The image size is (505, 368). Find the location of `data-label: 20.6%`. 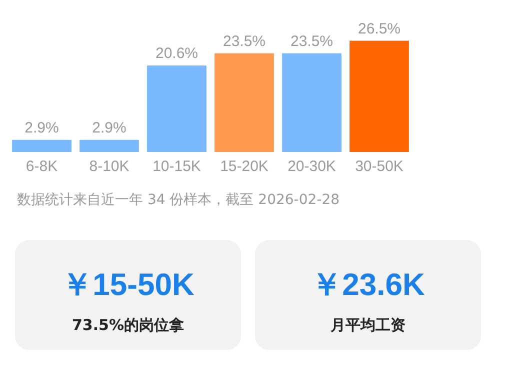

data-label: 20.6% is located at coordinates (176, 53).